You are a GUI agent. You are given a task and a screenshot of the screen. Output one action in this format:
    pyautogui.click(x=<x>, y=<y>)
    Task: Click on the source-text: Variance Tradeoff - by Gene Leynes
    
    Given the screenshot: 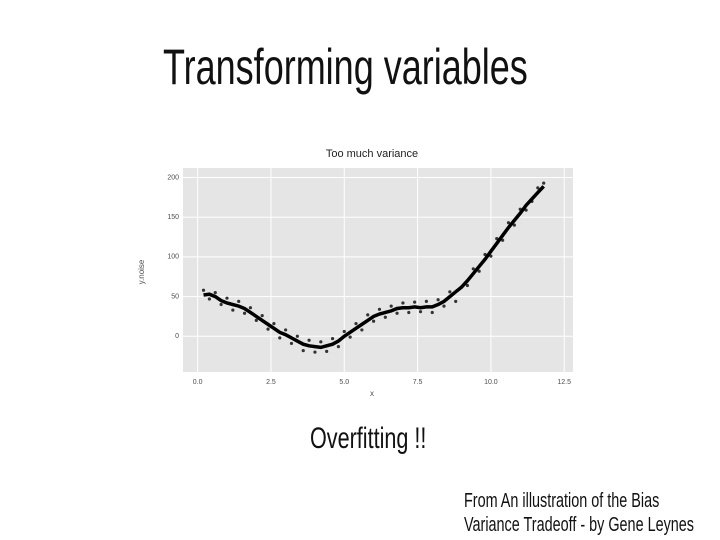 What is the action you would take?
    pyautogui.click(x=579, y=525)
    